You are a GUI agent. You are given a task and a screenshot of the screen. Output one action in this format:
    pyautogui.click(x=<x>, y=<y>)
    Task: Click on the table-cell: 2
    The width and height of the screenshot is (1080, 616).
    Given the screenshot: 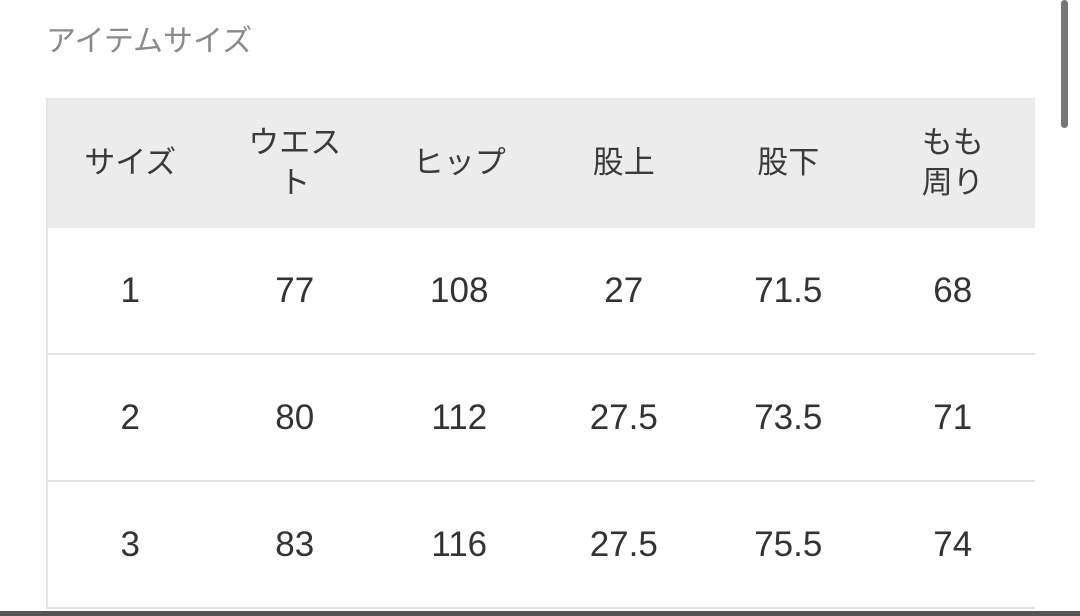 What is the action you would take?
    pyautogui.click(x=130, y=417)
    